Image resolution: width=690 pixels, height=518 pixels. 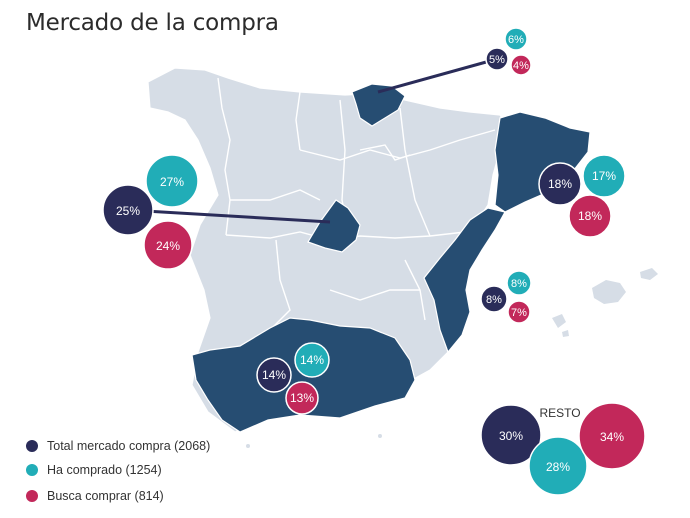 I want to click on bubble-resto-busca, so click(x=612, y=436).